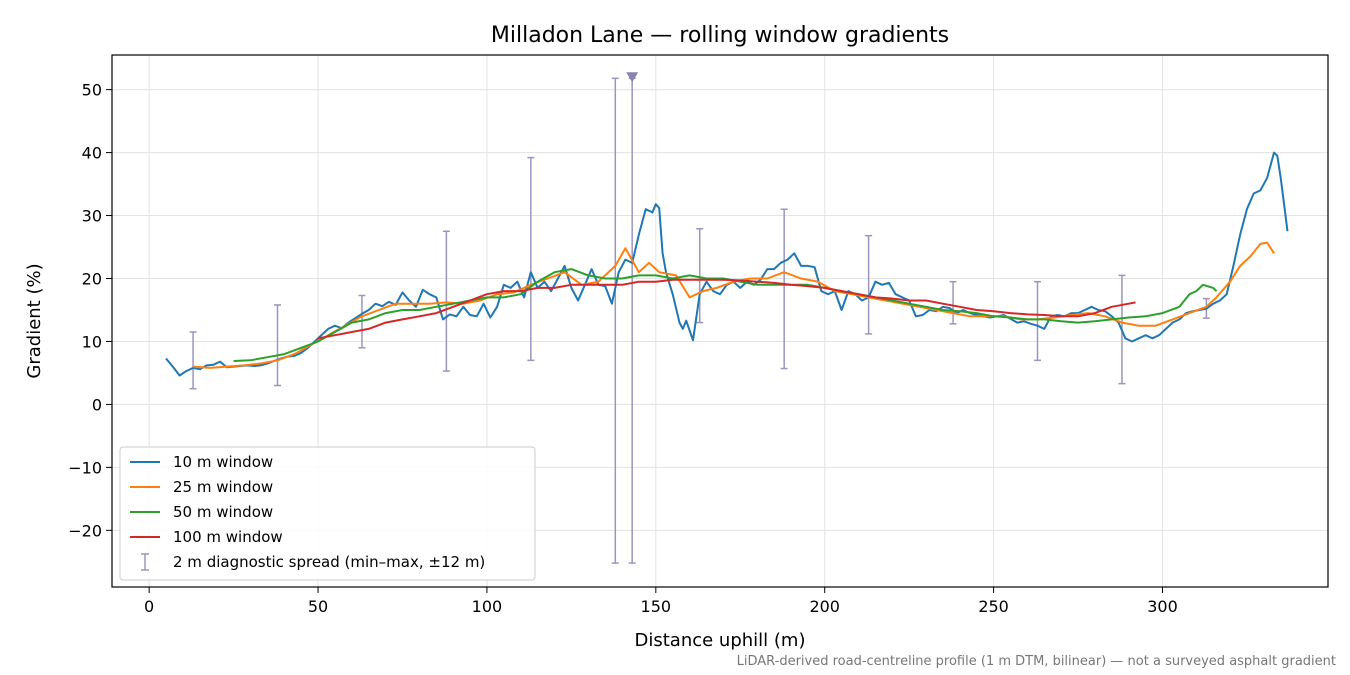 The height and width of the screenshot is (675, 1350). Describe the element at coordinates (92, 341) in the screenshot. I see `y-tick-label: 10` at that location.